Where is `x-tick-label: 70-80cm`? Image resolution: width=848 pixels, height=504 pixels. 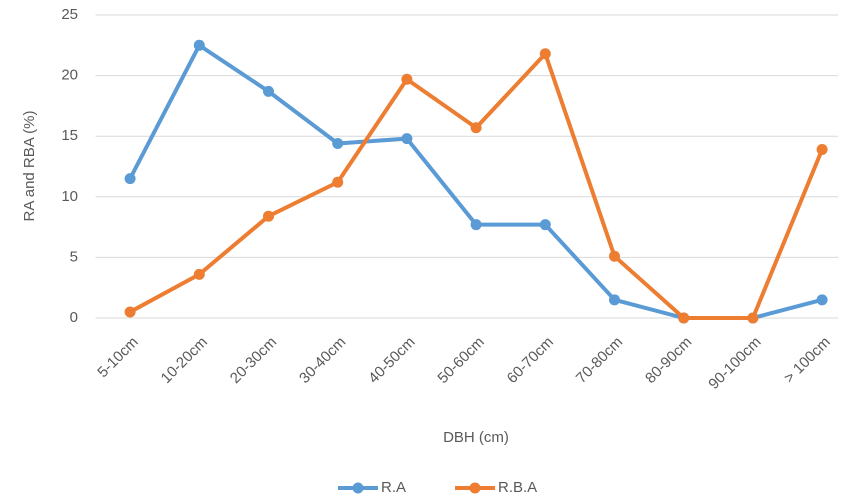
x-tick-label: 70-80cm is located at coordinates (599, 360).